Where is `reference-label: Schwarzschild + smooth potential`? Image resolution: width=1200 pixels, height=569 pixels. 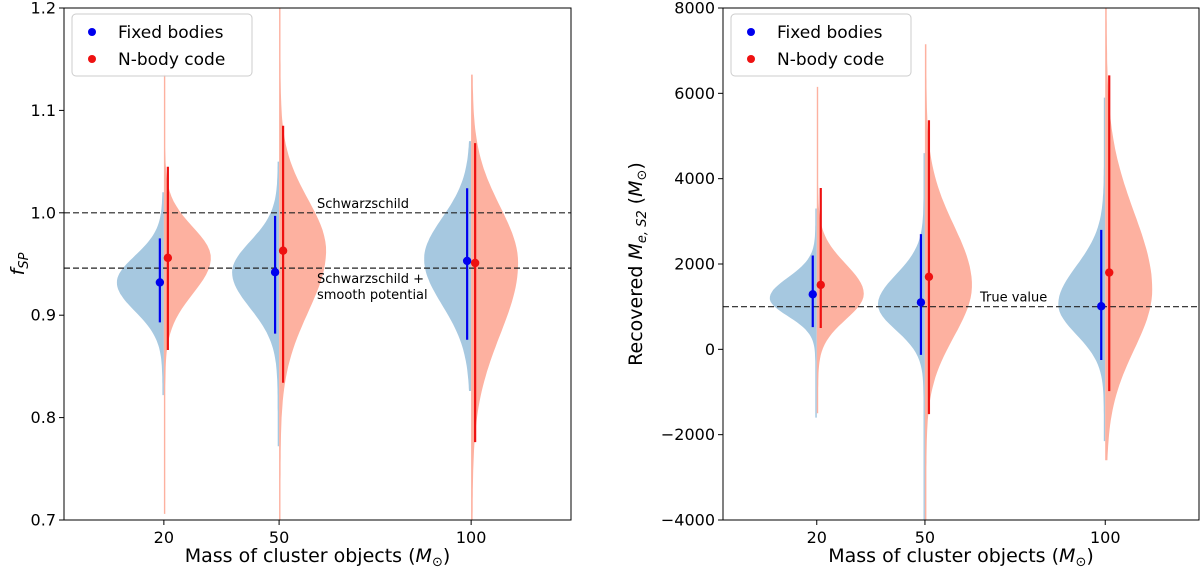 reference-label: Schwarzschild + smooth potential is located at coordinates (372, 287).